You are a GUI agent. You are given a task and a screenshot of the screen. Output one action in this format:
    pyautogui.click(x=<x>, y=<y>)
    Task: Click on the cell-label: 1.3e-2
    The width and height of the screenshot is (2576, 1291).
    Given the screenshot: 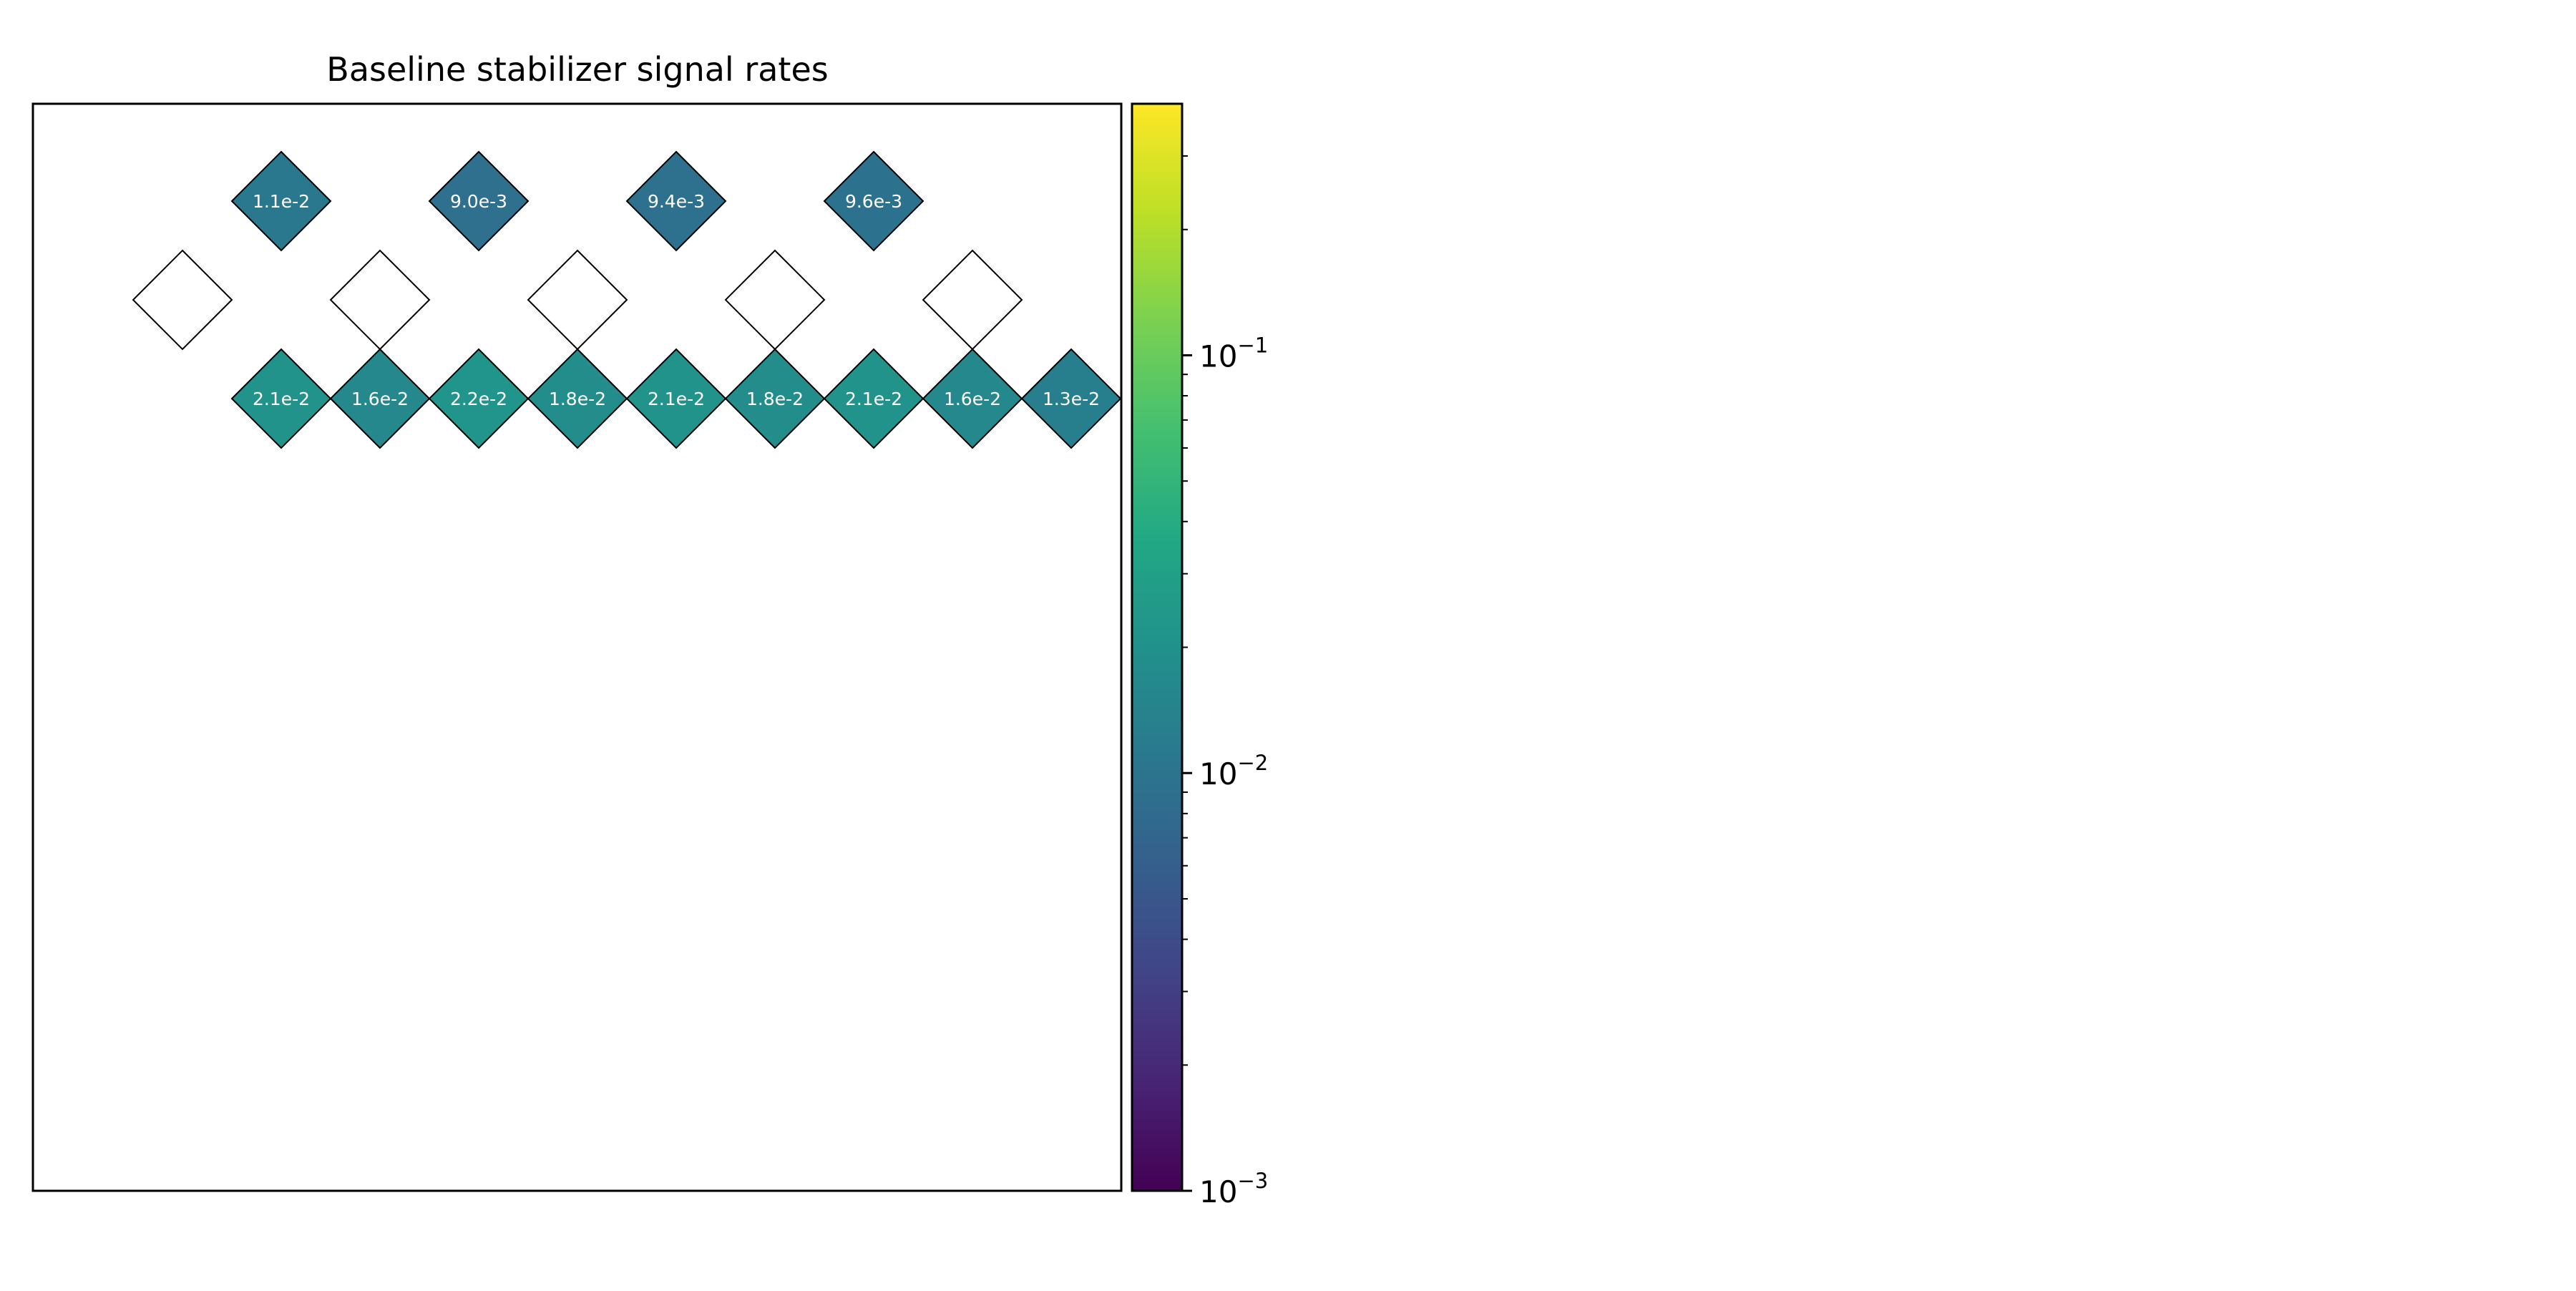 What is the action you would take?
    pyautogui.click(x=1071, y=399)
    